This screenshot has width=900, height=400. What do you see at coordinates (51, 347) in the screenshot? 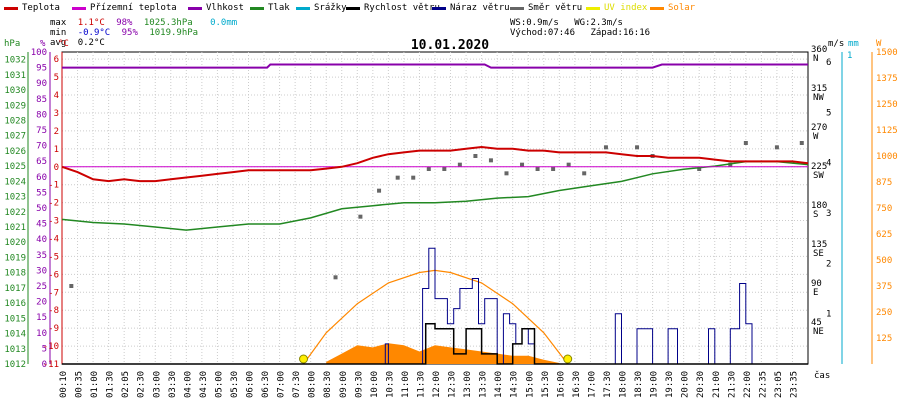
I see `axis-tick-label: -10` at bounding box center [51, 347].